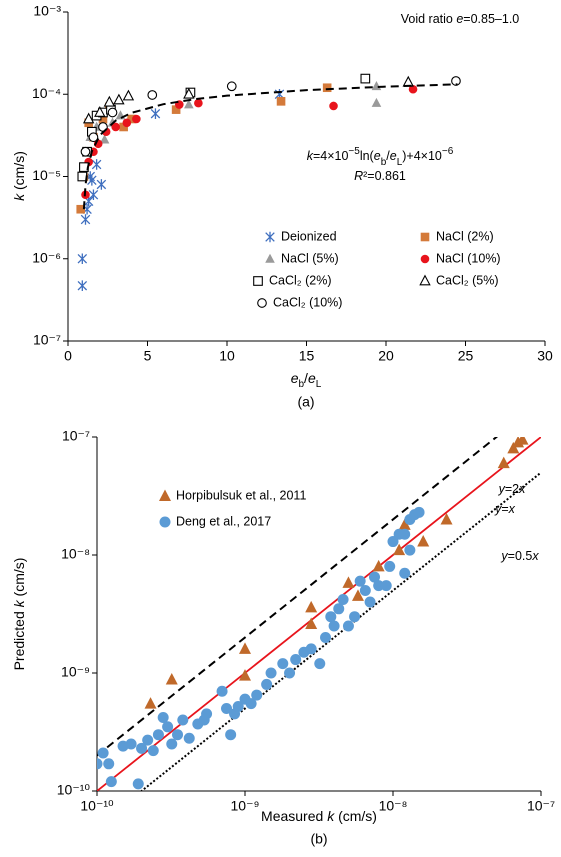  I want to click on reference-line-label: y=0.5x, so click(519, 556).